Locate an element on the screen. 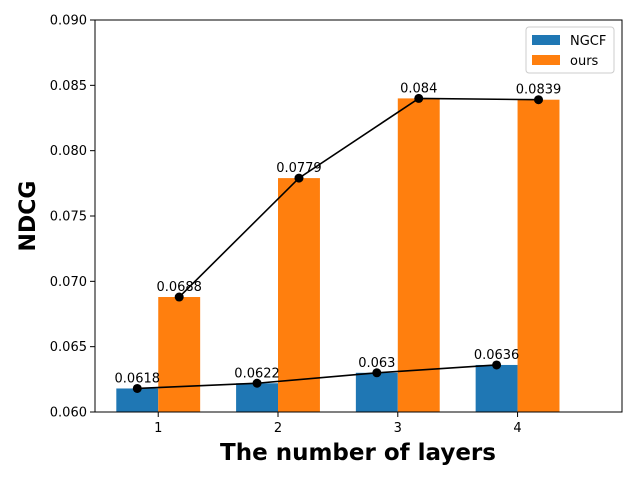 This screenshot has height=480, width=640. x-tick-label: 1 is located at coordinates (158, 428).